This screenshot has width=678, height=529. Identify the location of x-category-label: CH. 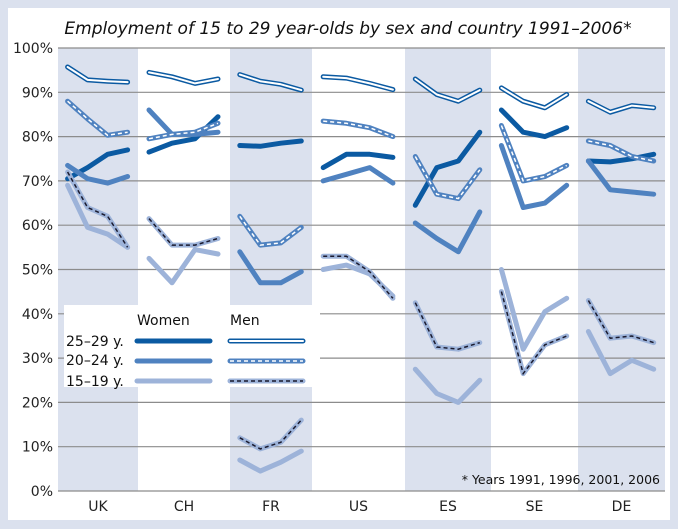
(184, 507).